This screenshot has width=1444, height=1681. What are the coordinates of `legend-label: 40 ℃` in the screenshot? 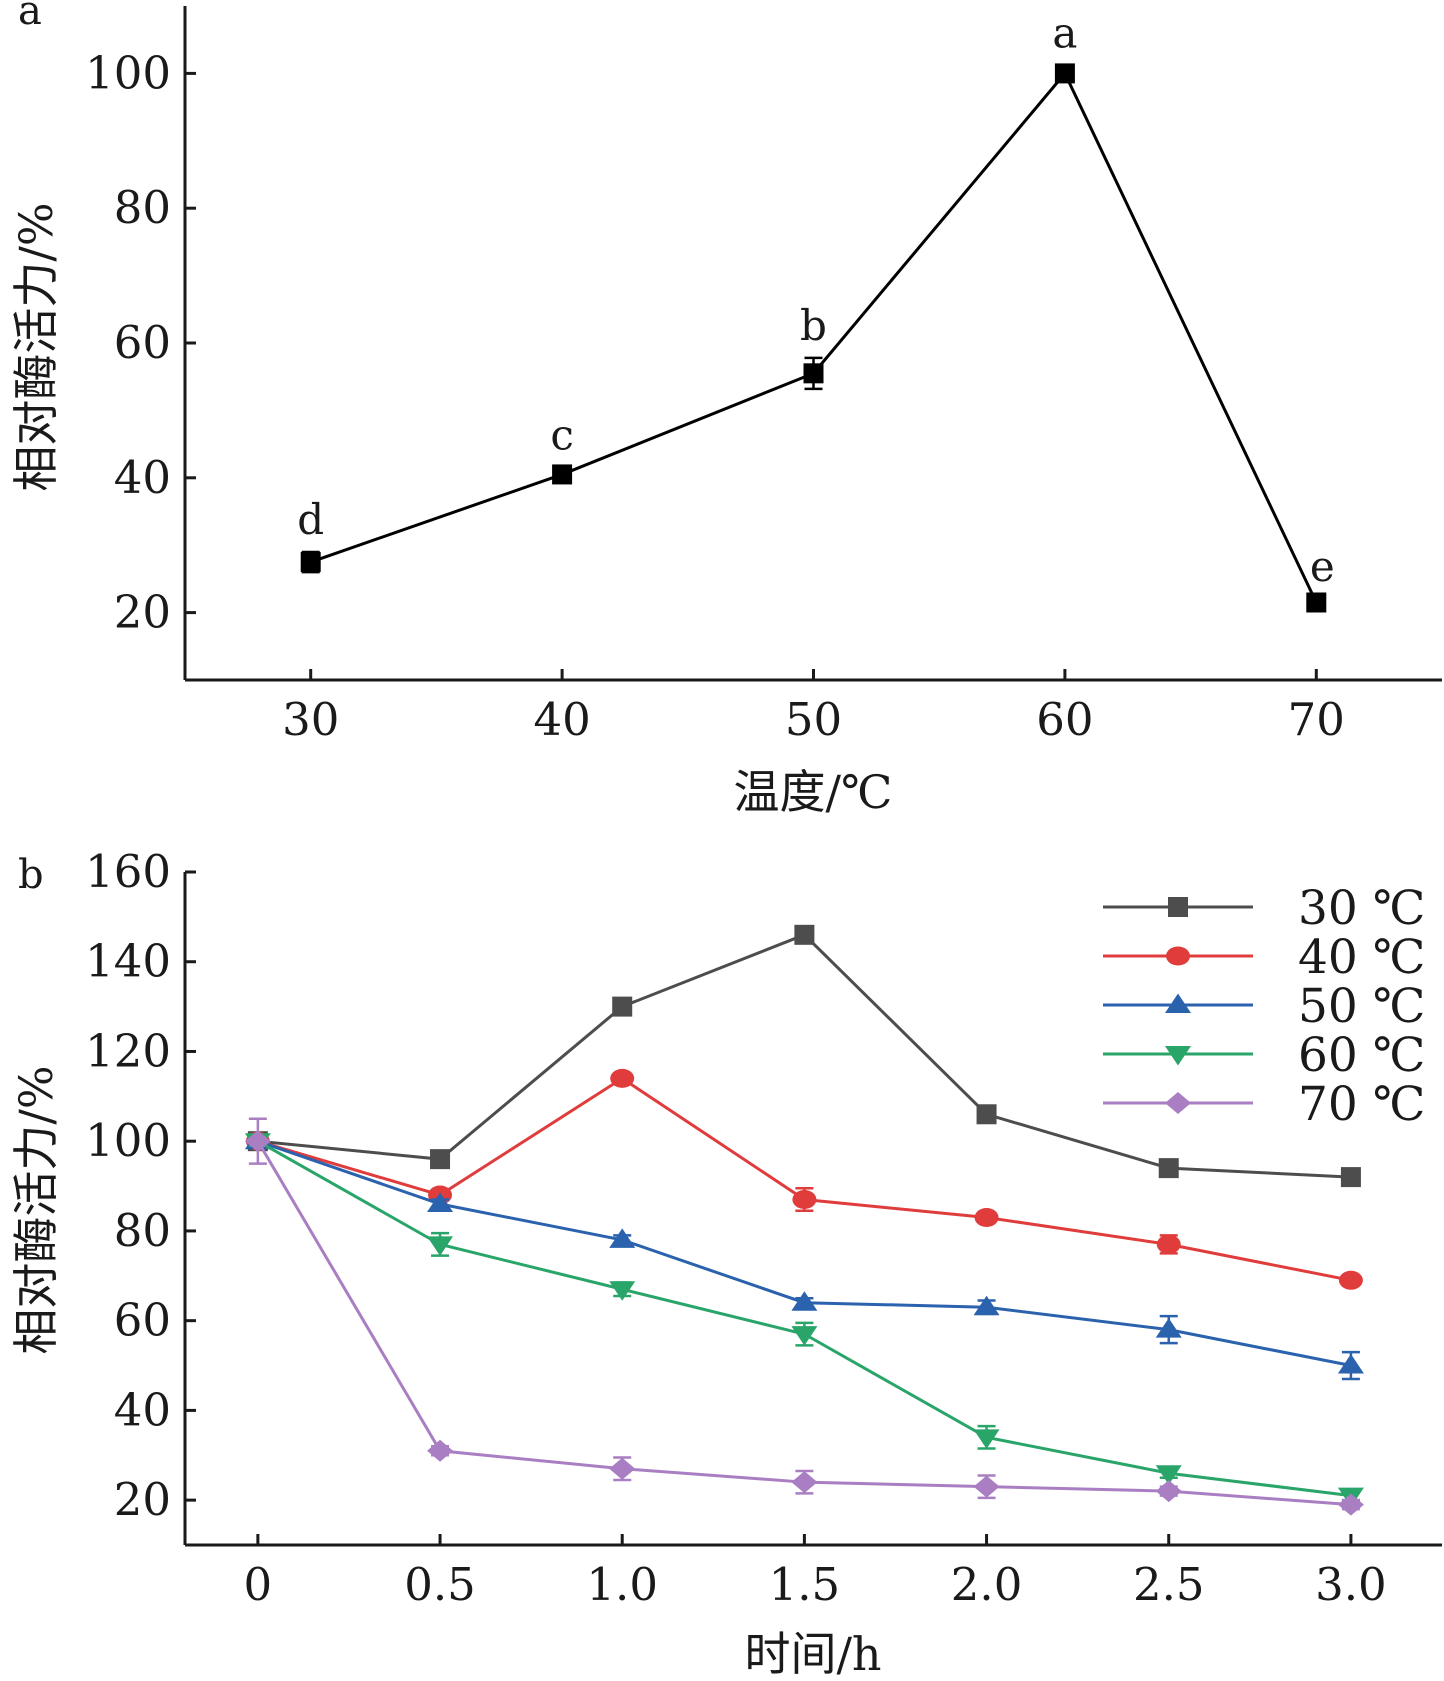 It's located at (1361, 957).